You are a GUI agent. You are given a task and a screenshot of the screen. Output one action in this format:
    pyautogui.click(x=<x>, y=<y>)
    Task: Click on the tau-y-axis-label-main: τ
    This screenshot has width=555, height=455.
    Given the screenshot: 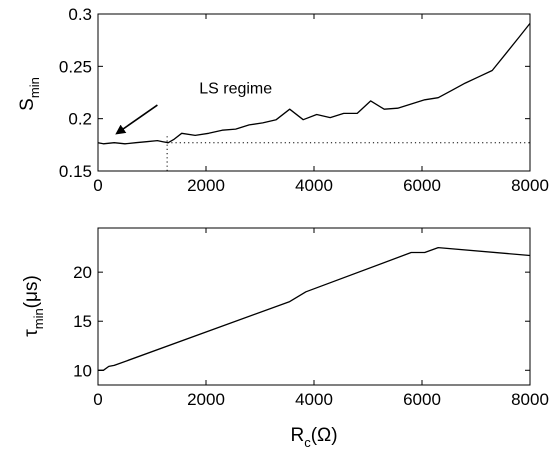 What is the action you would take?
    pyautogui.click(x=31, y=333)
    